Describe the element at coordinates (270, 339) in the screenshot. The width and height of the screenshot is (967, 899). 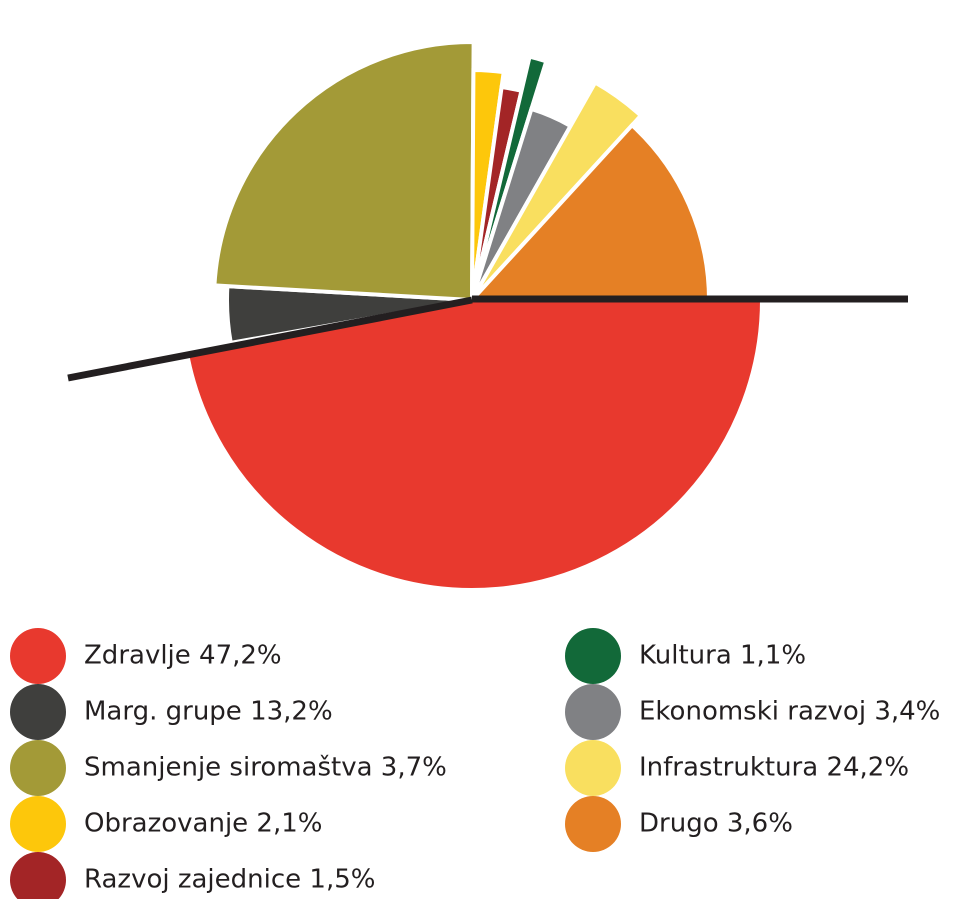
I see `divider-line` at that location.